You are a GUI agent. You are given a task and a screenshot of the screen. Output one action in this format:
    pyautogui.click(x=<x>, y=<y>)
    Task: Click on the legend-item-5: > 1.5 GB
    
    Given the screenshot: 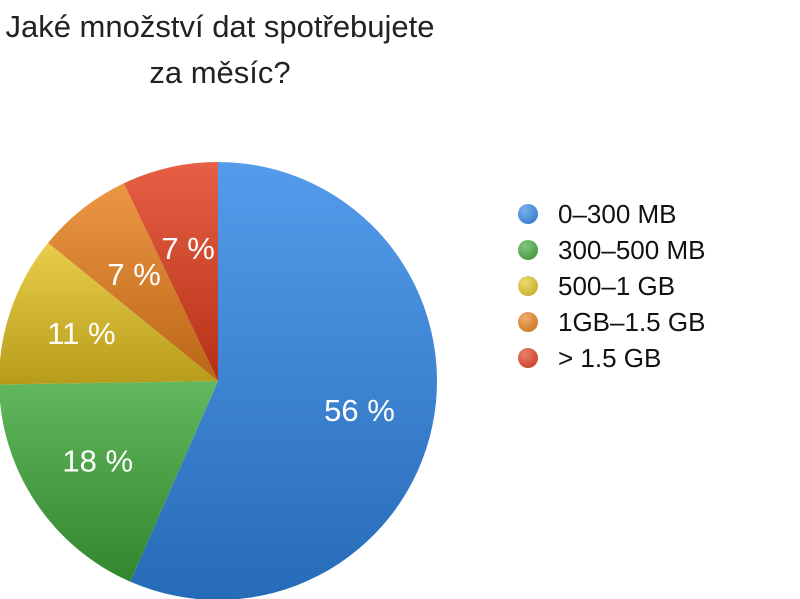 What is the action you would take?
    pyautogui.click(x=611, y=358)
    